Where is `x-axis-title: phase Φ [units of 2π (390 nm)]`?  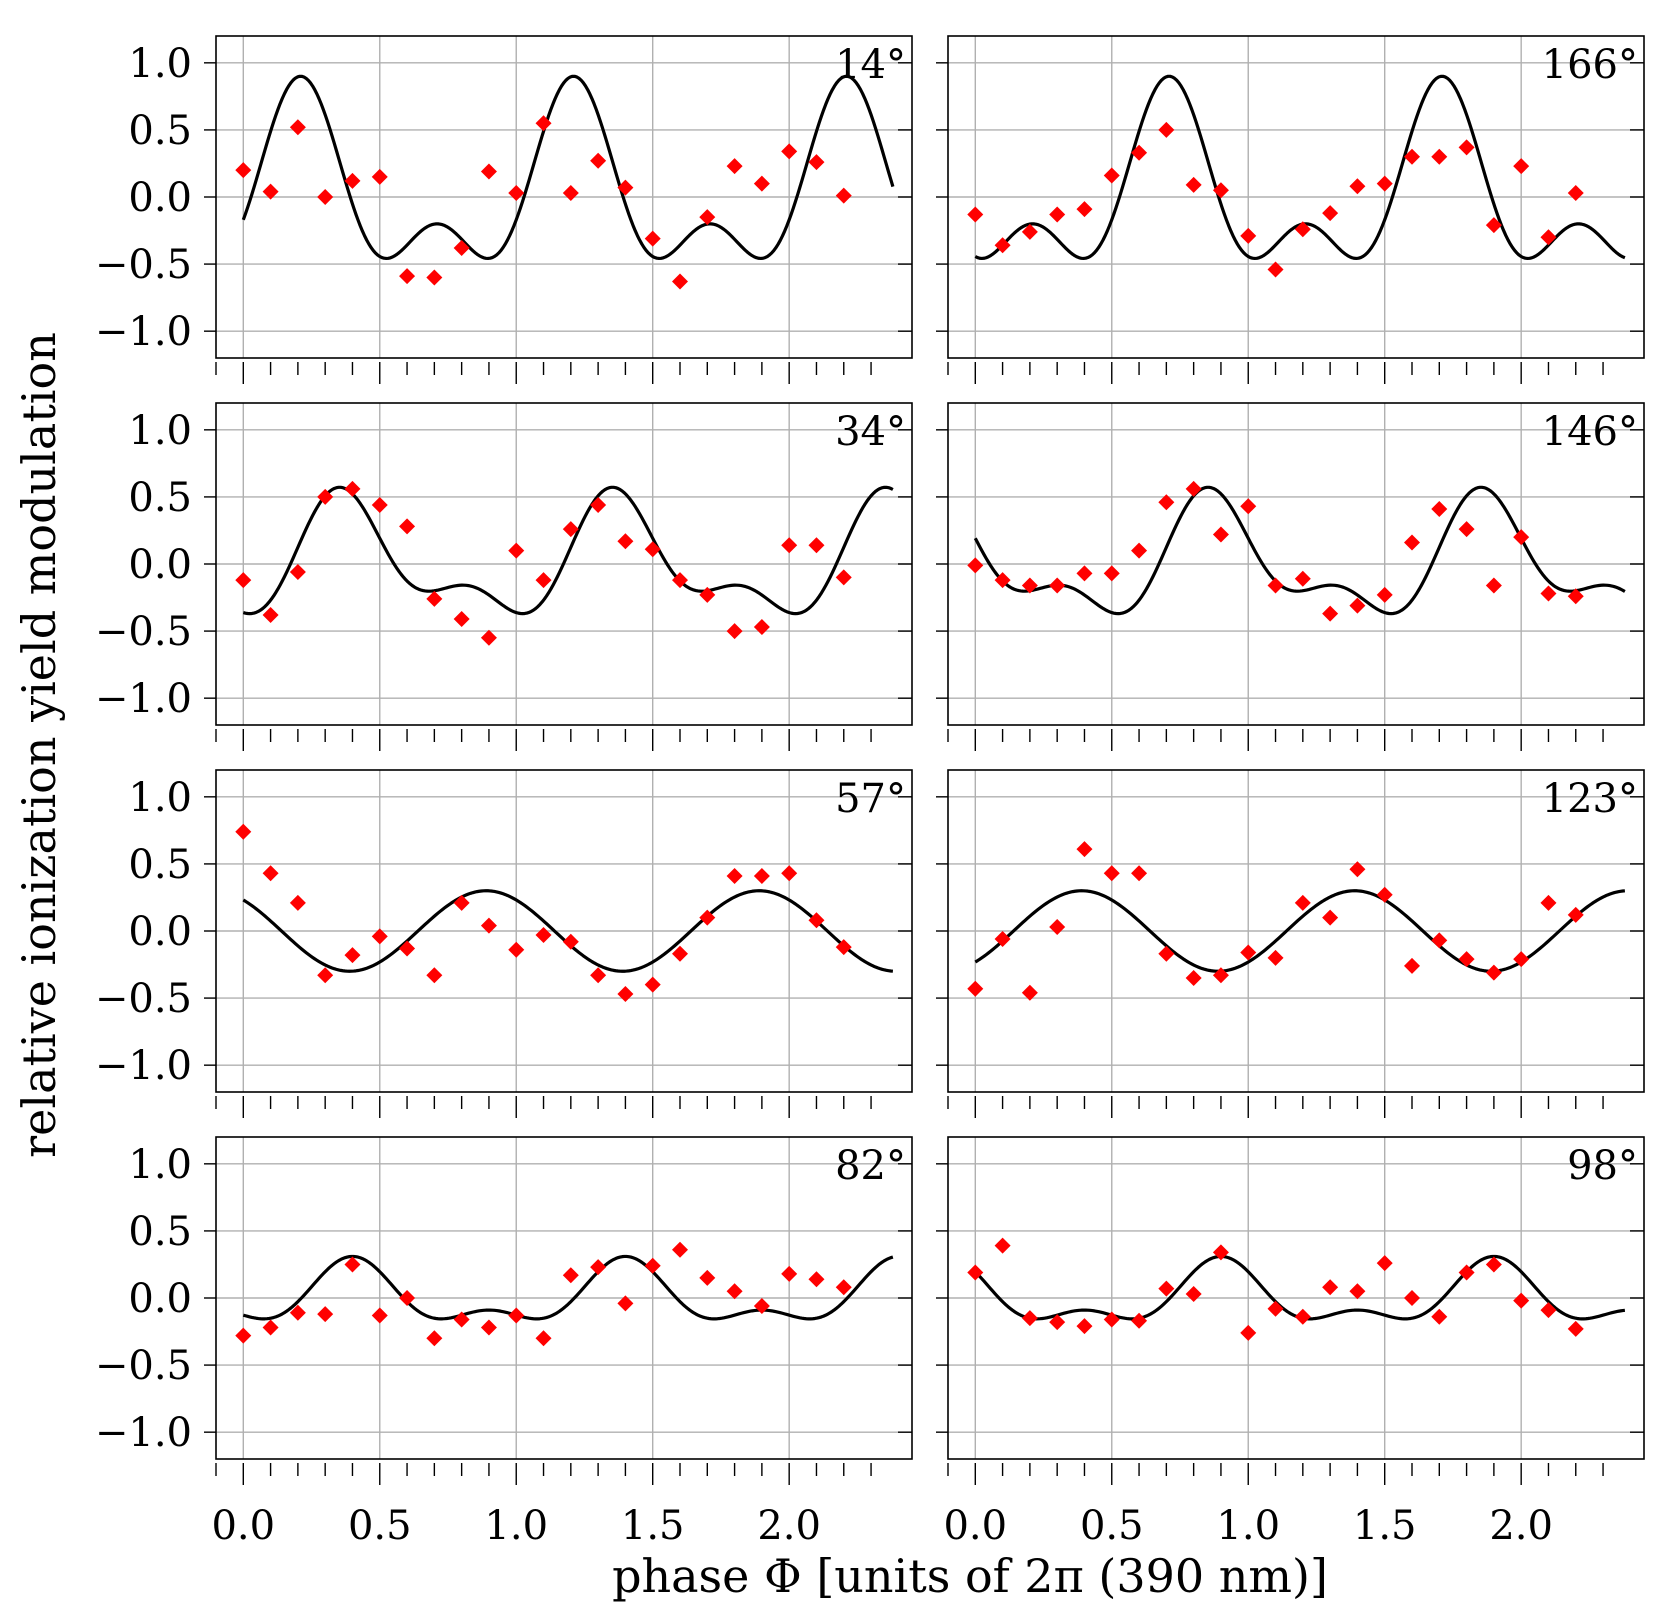
x-axis-title: phase Φ [units of 2π (390 nm)] is located at coordinates (970, 1576).